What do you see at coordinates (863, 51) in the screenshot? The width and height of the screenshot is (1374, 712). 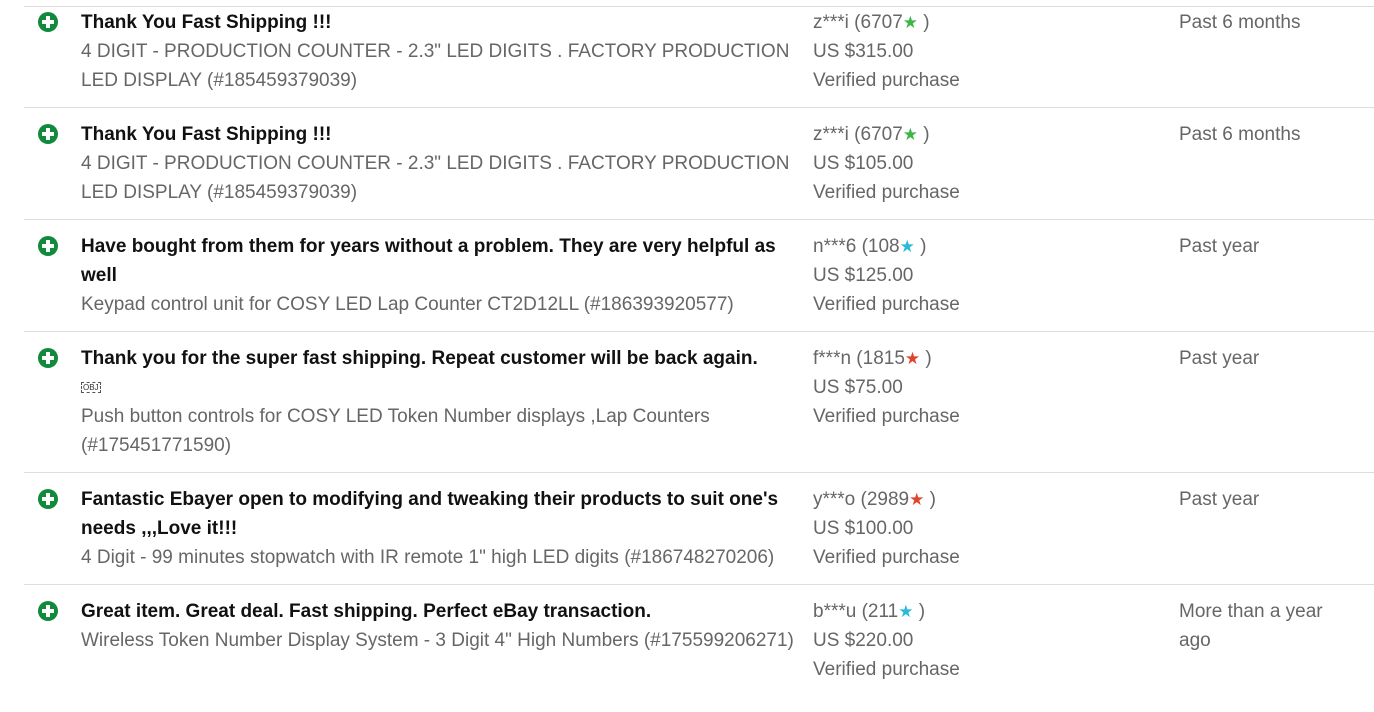 I see `price: US $315.00` at bounding box center [863, 51].